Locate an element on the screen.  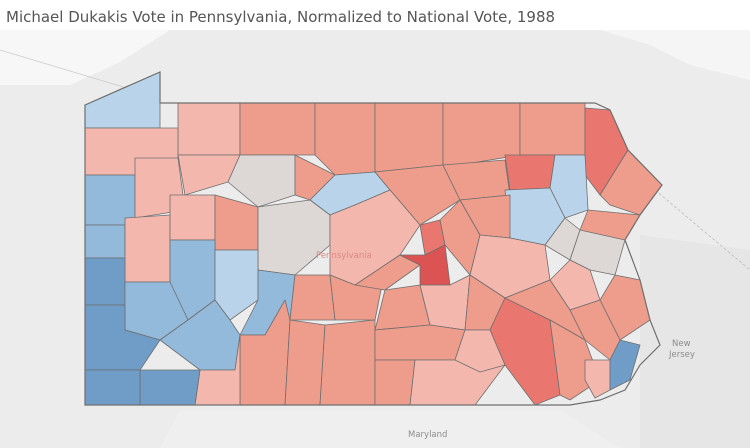
county-northampton is located at coordinates (597, 252).